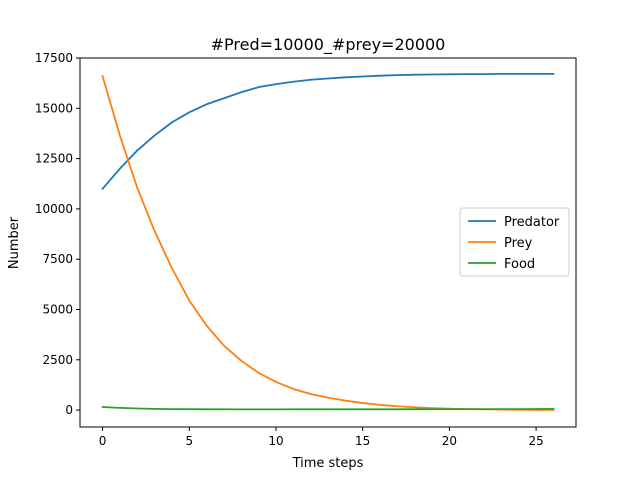  What do you see at coordinates (189, 441) in the screenshot?
I see `x-tick-label: 5` at bounding box center [189, 441].